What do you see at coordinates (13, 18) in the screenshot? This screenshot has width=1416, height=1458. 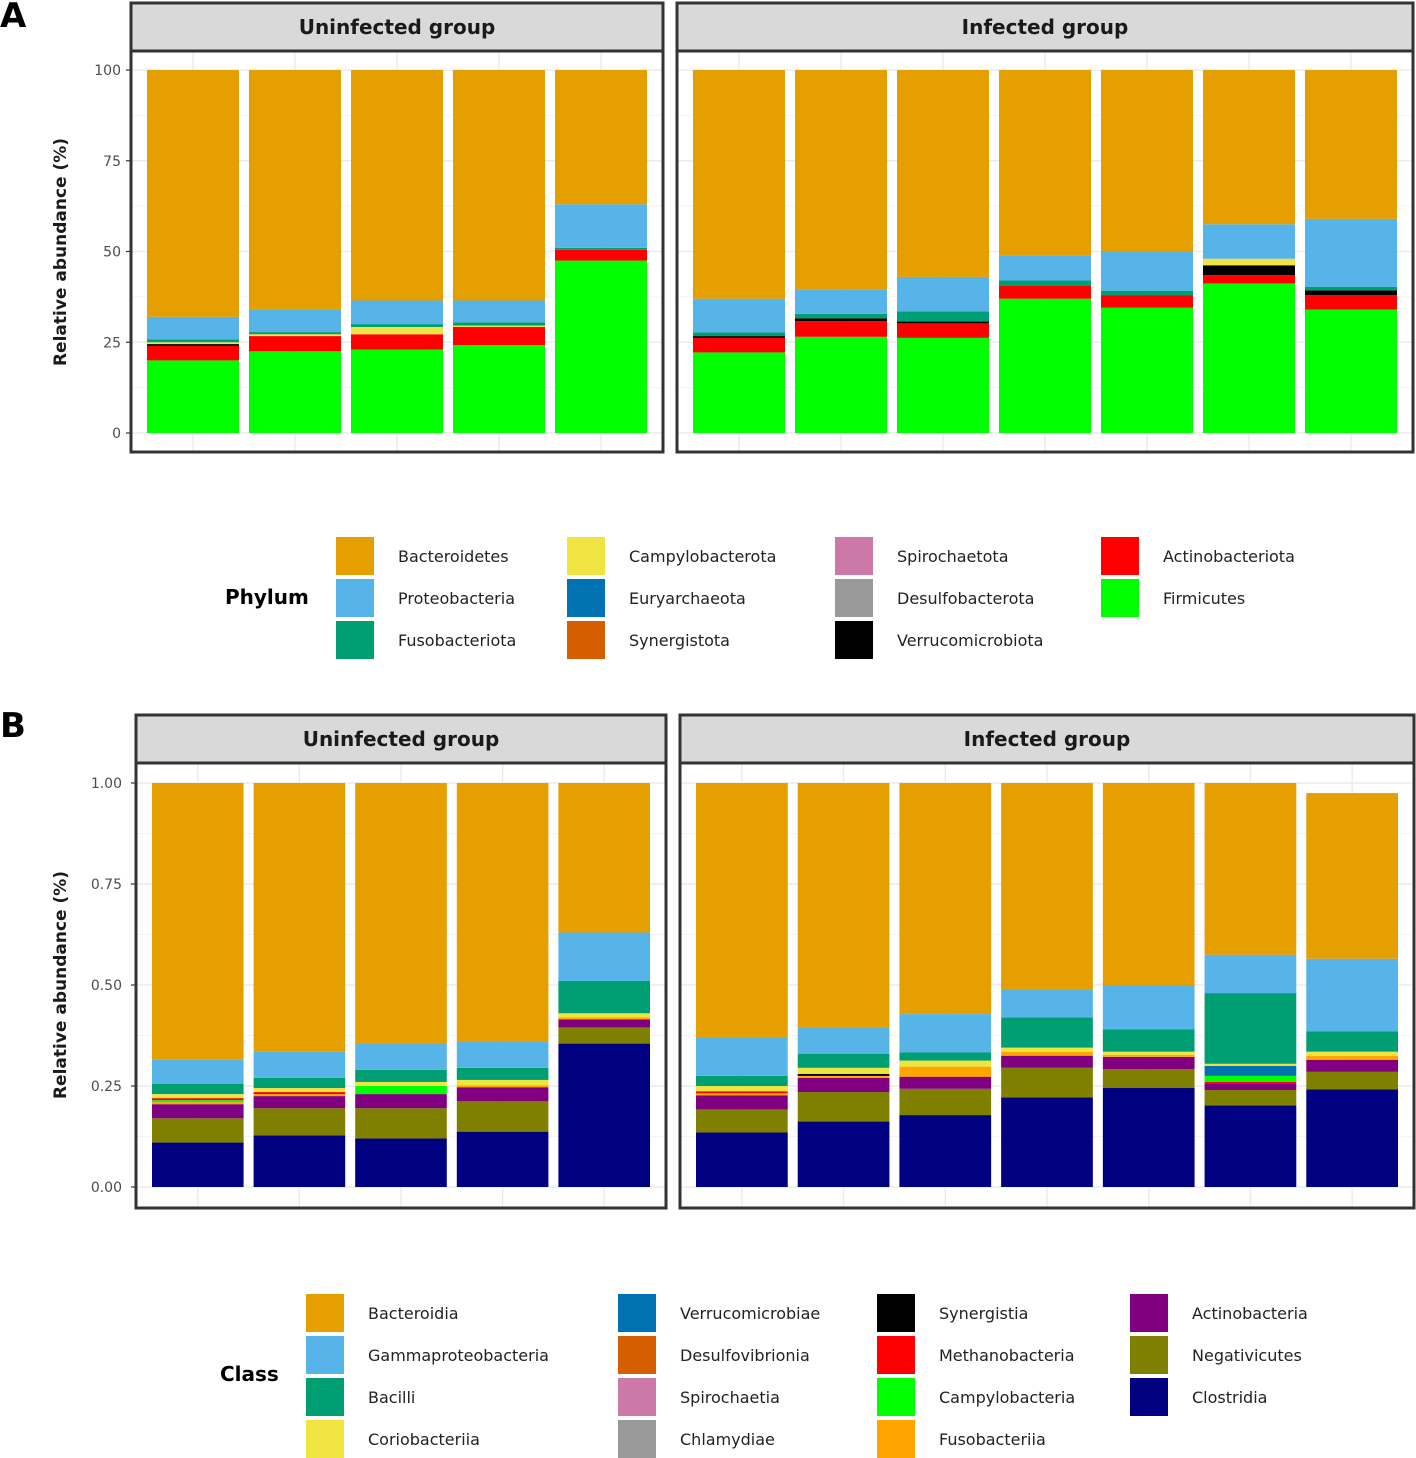 I see `panel-letter-a: A` at bounding box center [13, 18].